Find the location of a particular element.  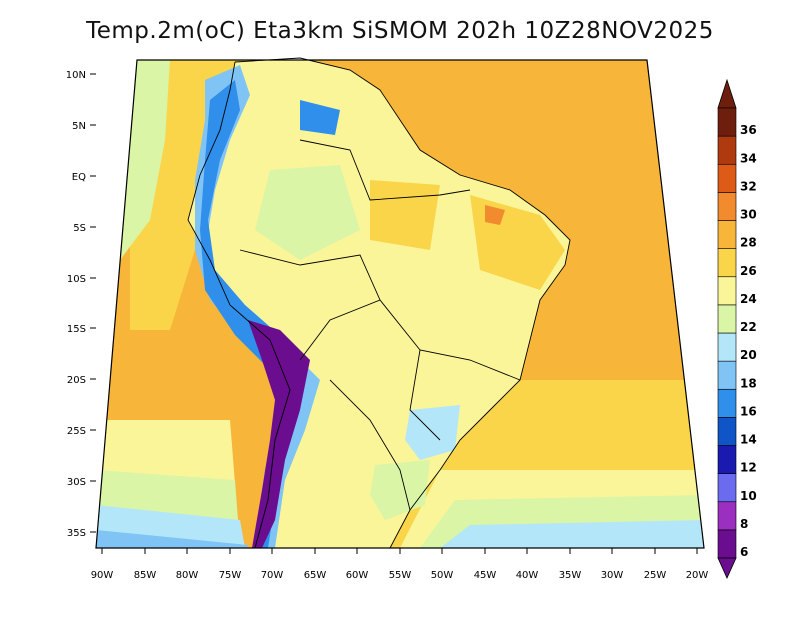

colorbar-label: 34 is located at coordinates (748, 158).